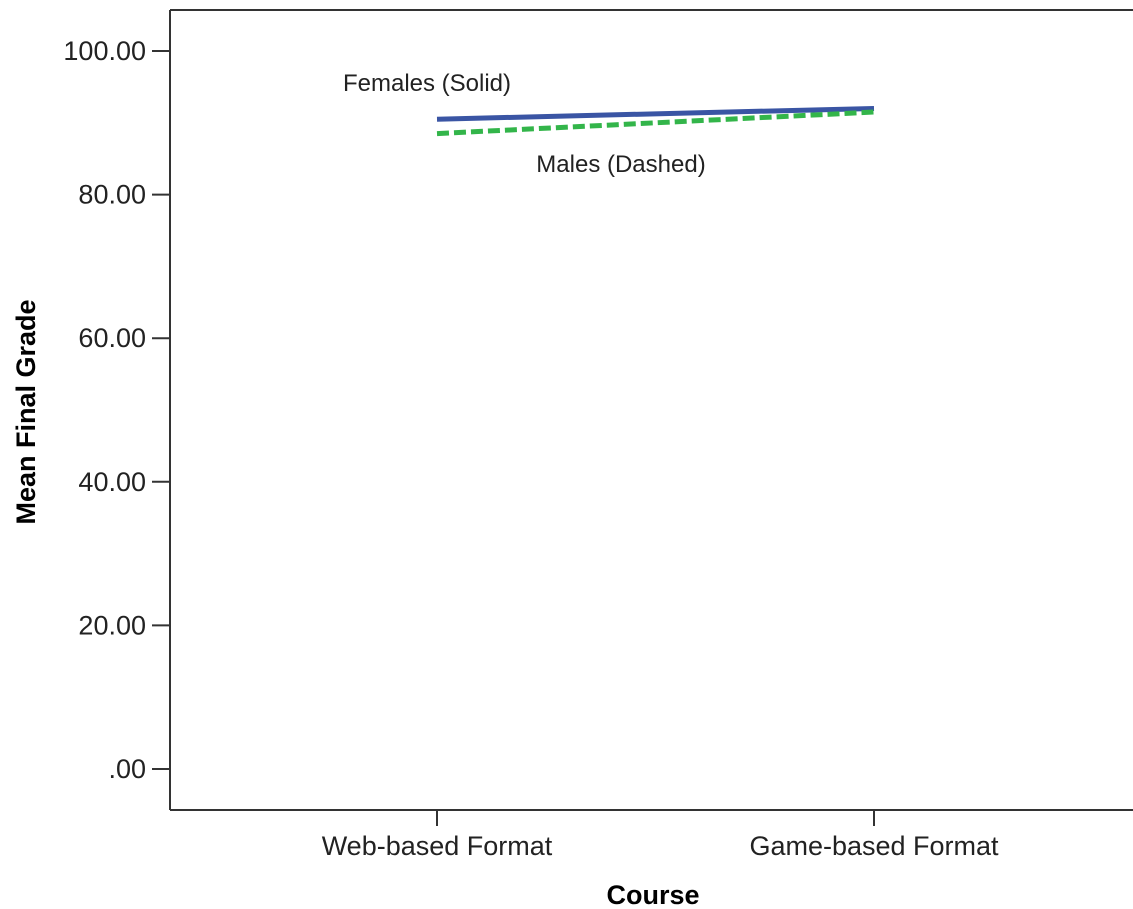 The width and height of the screenshot is (1133, 909). What do you see at coordinates (112, 195) in the screenshot?
I see `y-tick-label: 80.00` at bounding box center [112, 195].